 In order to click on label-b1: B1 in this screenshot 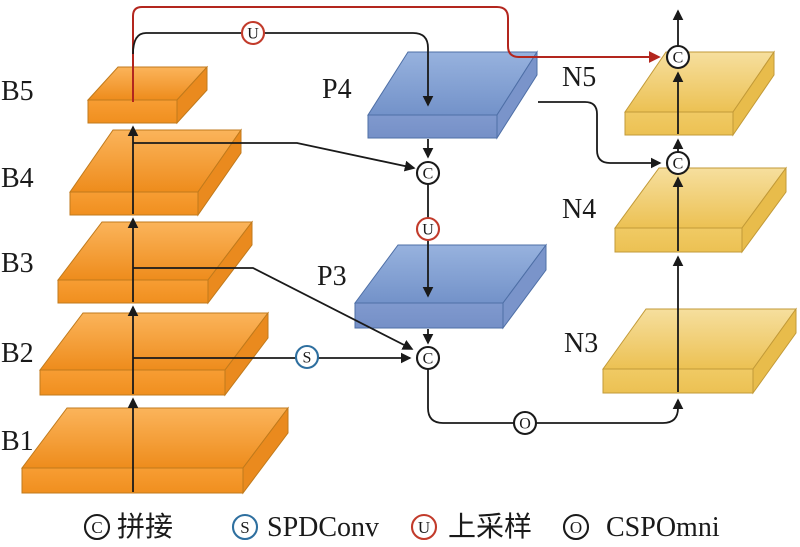, I will do `click(17, 441)`.